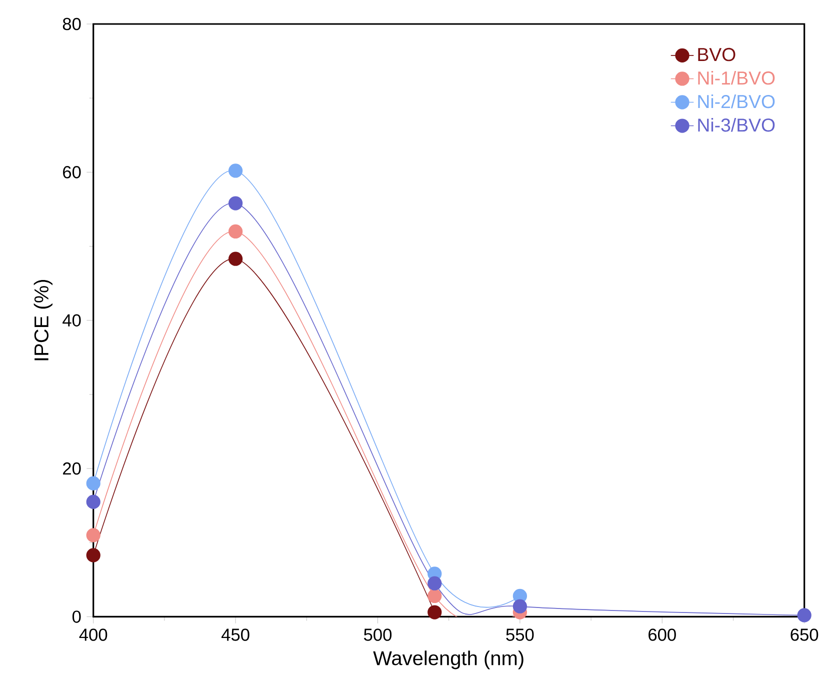 This screenshot has height=686, width=831. Describe the element at coordinates (736, 101) in the screenshot. I see `legend-label: Ni-2/BVO` at that location.